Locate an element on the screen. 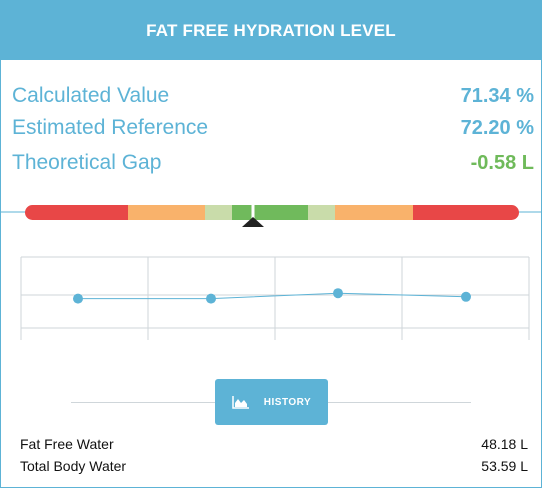 This screenshot has height=488, width=542. card-header: FAT FREE HYDRATION LEVEL is located at coordinates (271, 30).